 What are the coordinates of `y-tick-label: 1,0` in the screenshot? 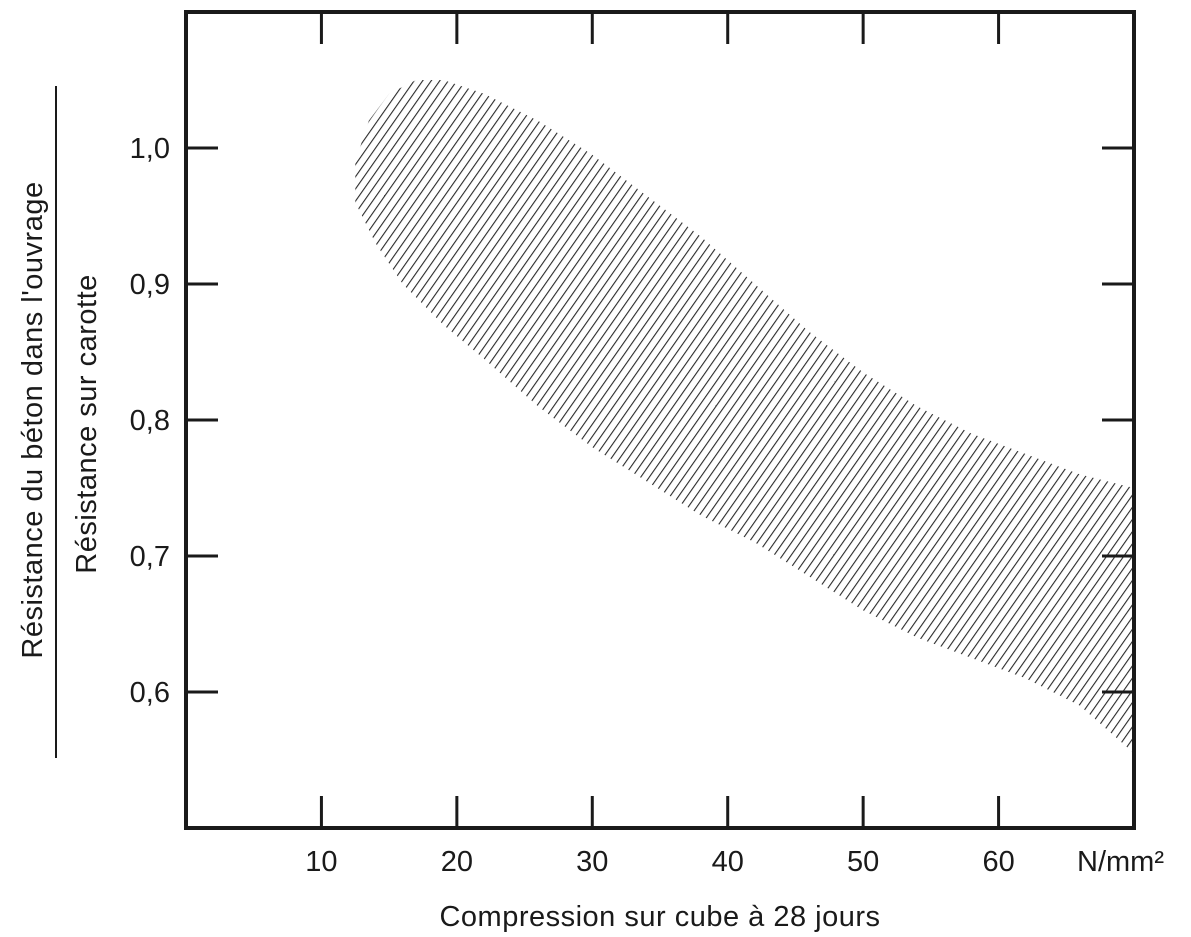 It's located at (150, 149).